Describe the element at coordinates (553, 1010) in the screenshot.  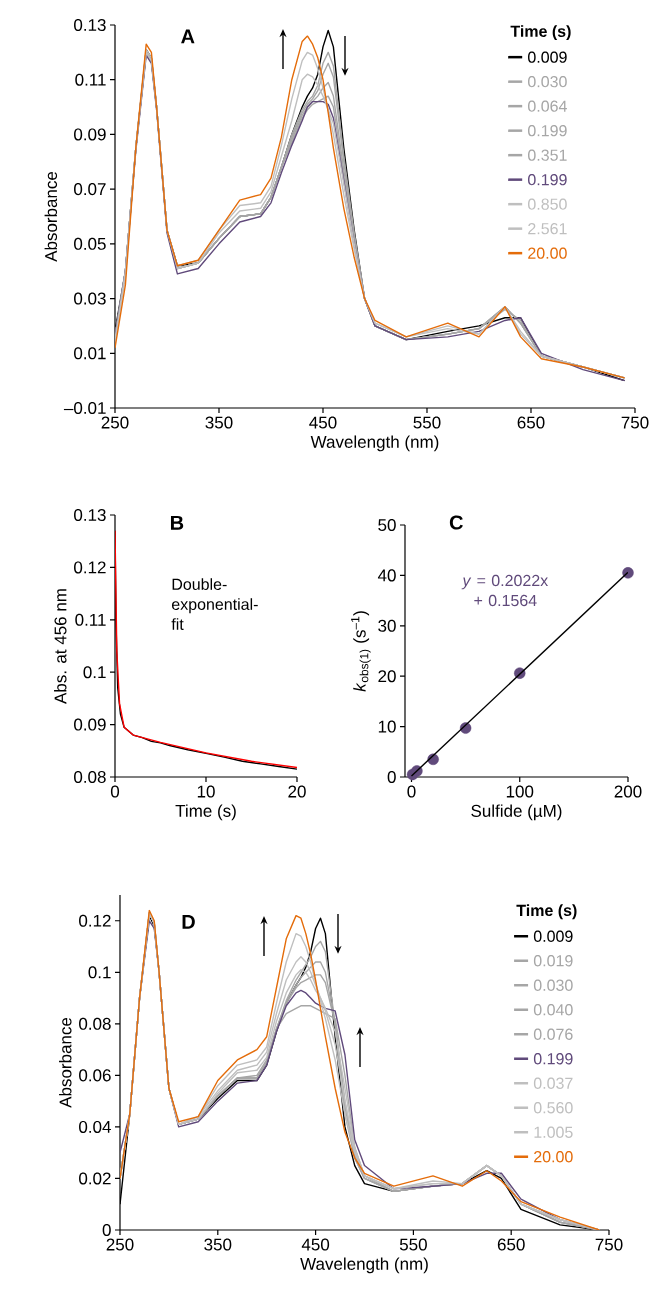
I see `legend-label: 0.040` at that location.